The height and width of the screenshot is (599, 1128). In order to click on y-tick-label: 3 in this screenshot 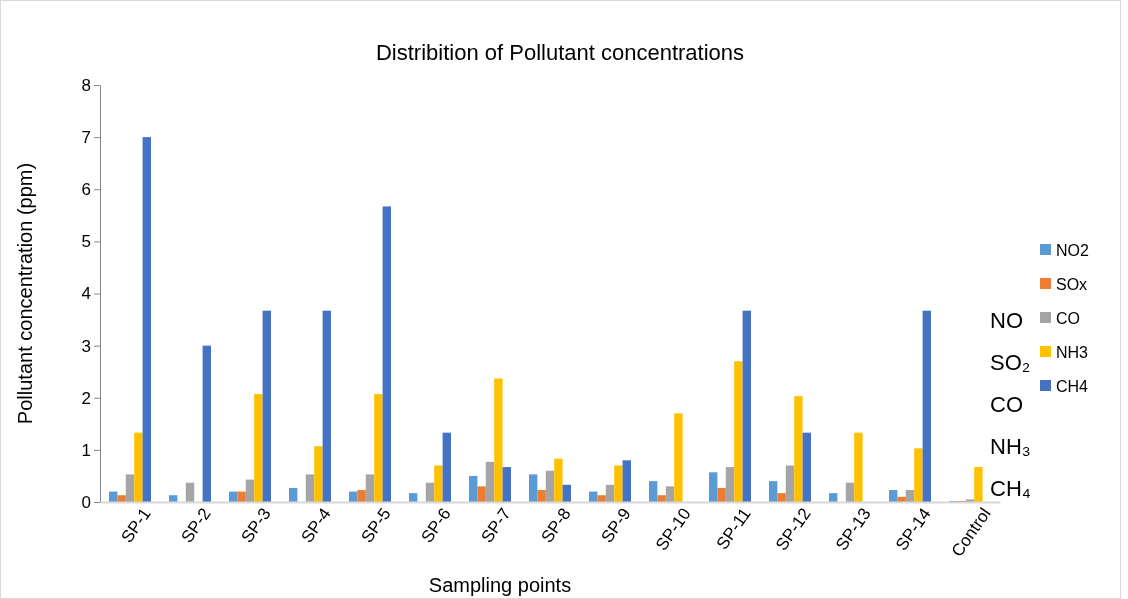, I will do `click(86, 346)`.